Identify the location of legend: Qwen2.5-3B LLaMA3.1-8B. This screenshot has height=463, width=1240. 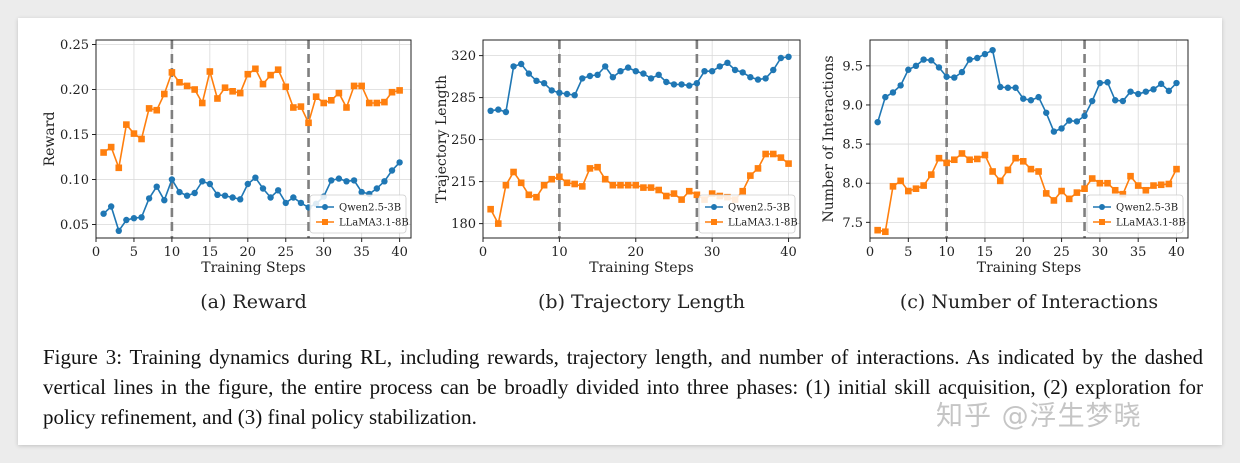
(748, 214).